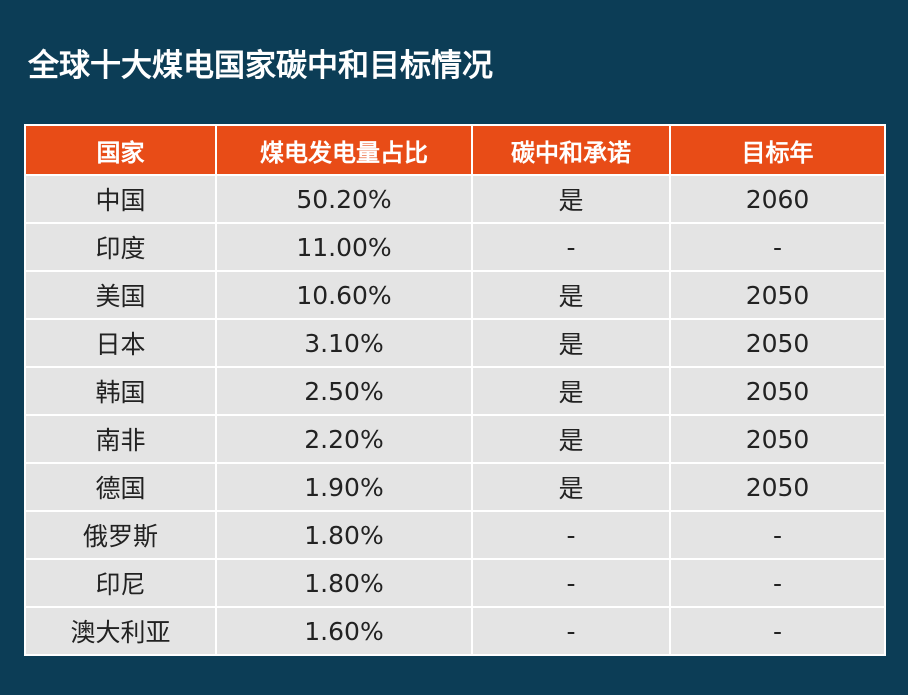  Describe the element at coordinates (344, 487) in the screenshot. I see `coal-share-cell: 1.90%` at that location.